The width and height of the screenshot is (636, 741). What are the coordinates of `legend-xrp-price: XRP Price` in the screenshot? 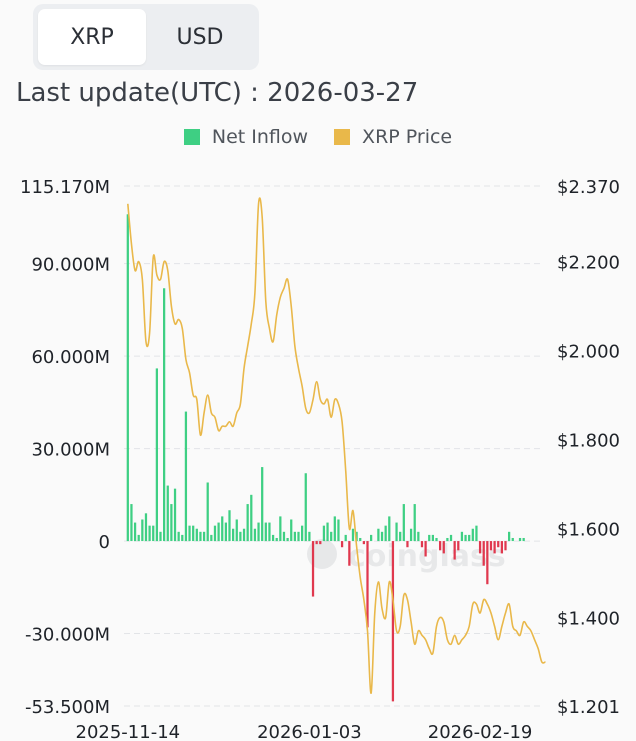 It's located at (393, 137).